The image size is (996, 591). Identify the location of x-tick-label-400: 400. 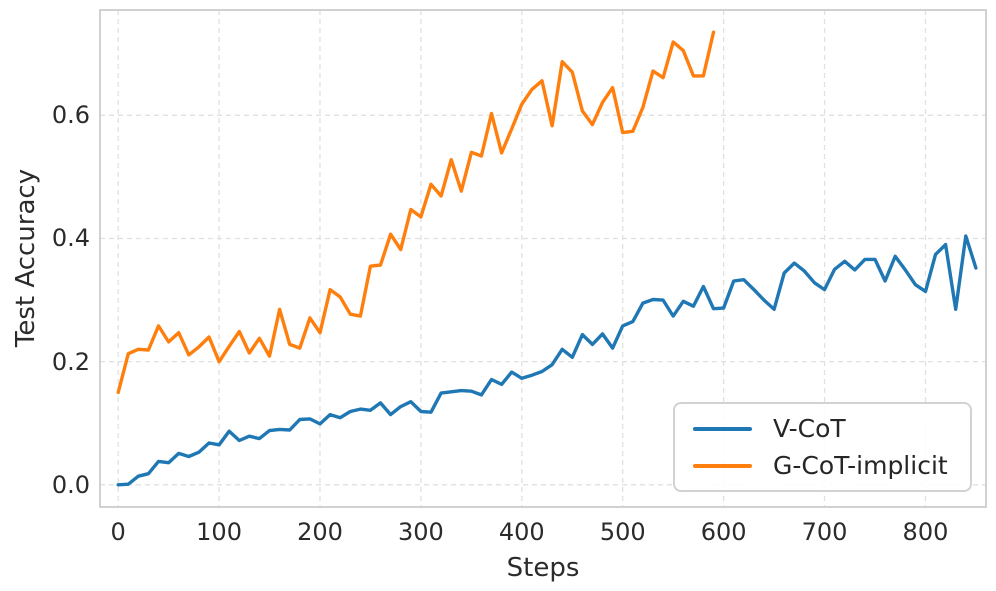
(521, 532).